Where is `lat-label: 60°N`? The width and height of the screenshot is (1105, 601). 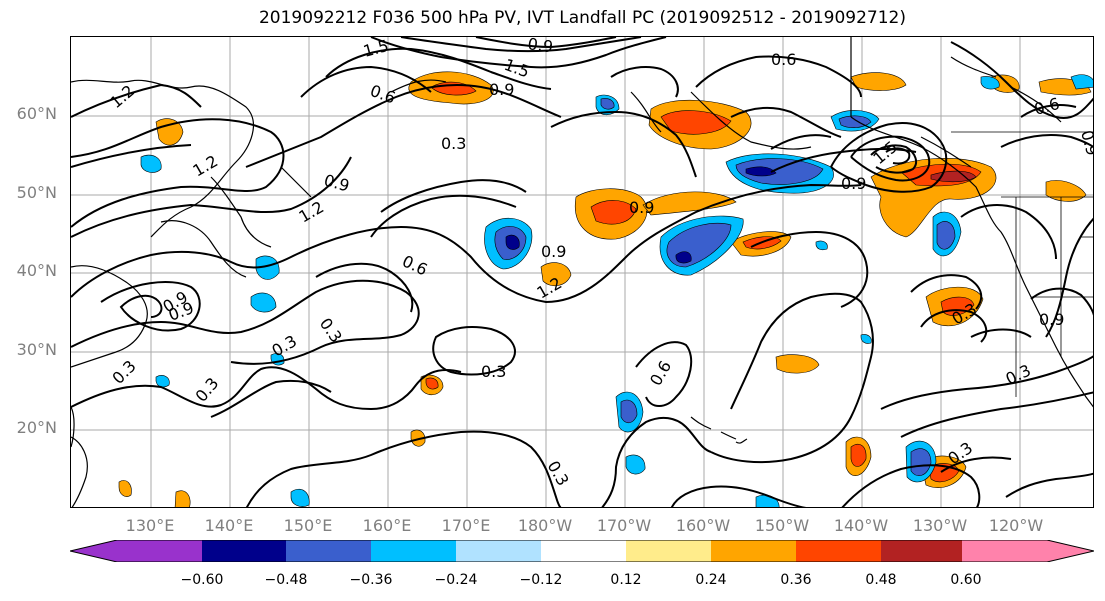 lat-label: 60°N is located at coordinates (36, 113).